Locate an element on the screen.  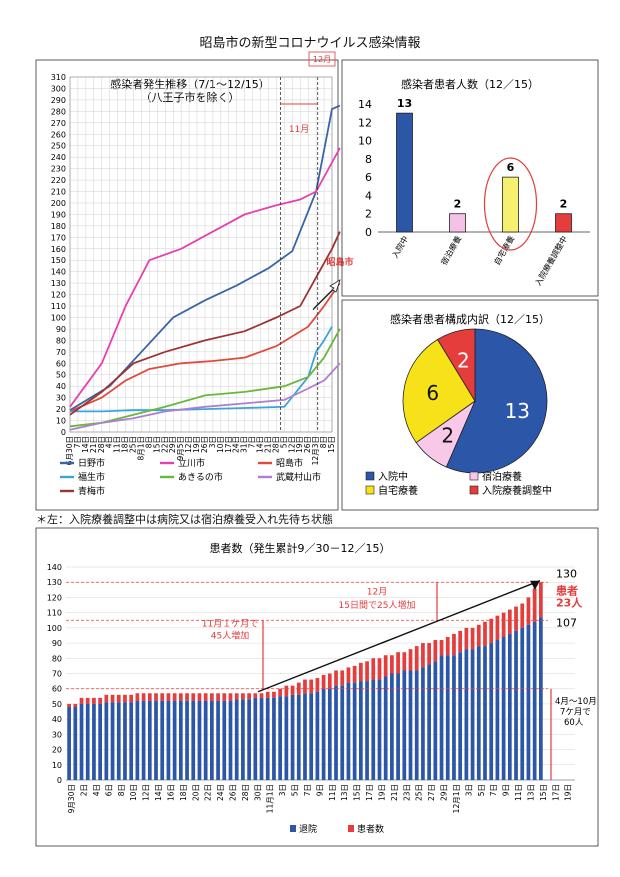
trend-y-tick: 110 is located at coordinates (58, 306).